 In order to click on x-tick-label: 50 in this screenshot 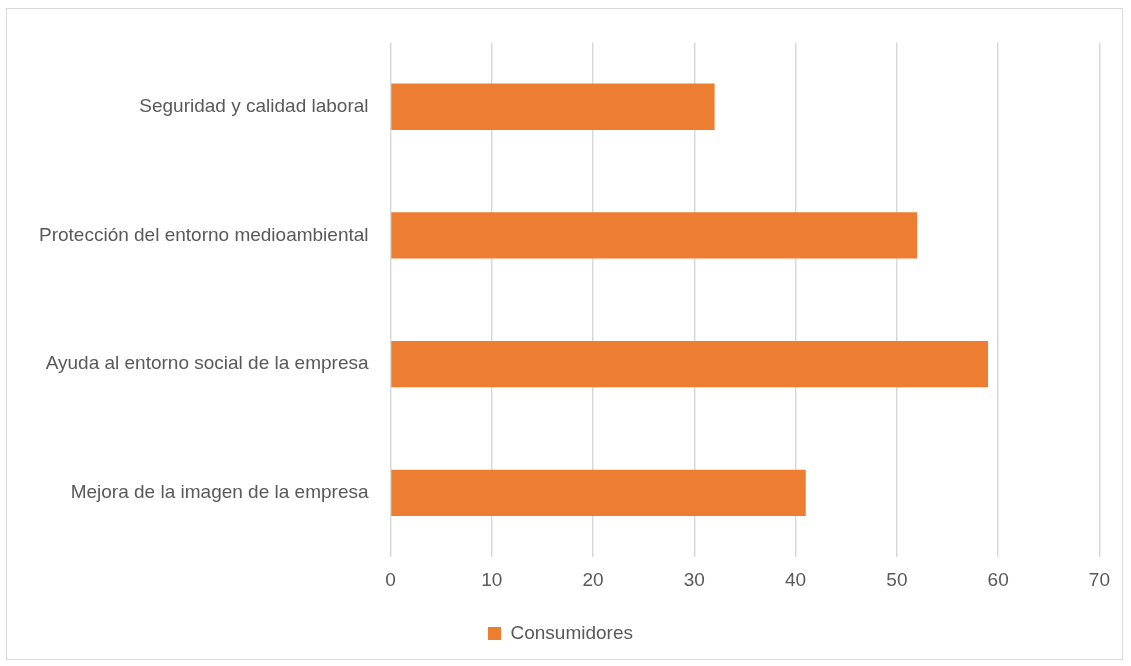, I will do `click(897, 579)`.